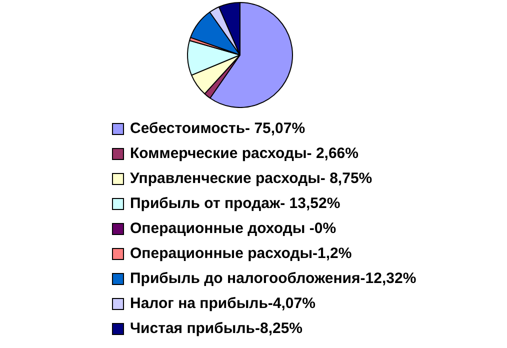 This screenshot has width=507, height=348. Describe the element at coordinates (235, 203) in the screenshot. I see `legend-label: Прибыль от продаж- 13,52%` at that location.